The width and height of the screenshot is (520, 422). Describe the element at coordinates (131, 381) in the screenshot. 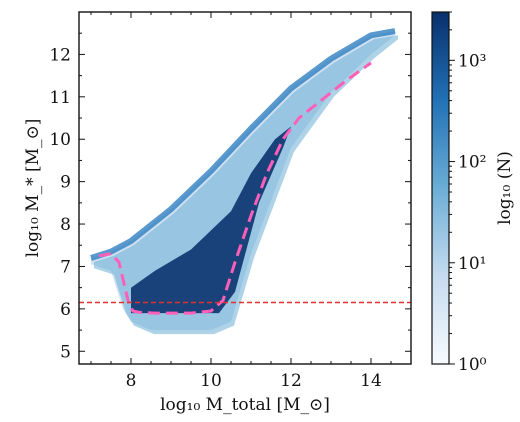

I see `x-tick-label: 8` at that location.